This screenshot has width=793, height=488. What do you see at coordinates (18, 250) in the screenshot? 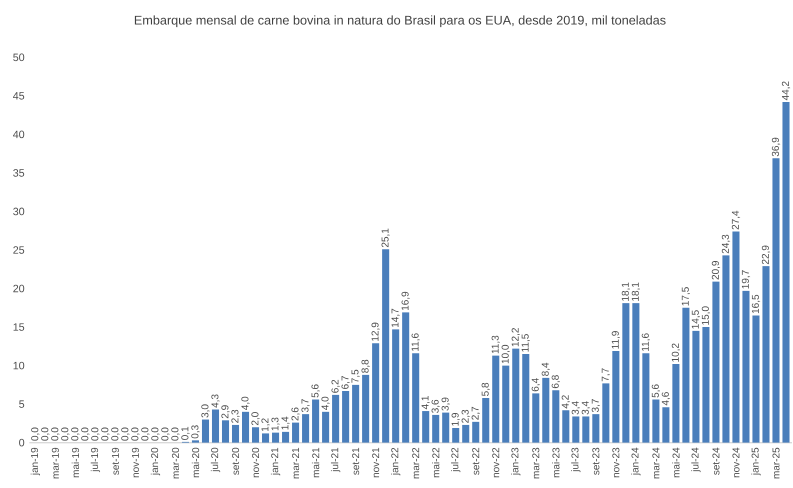
I see `y-tick-label: 25` at bounding box center [18, 250].